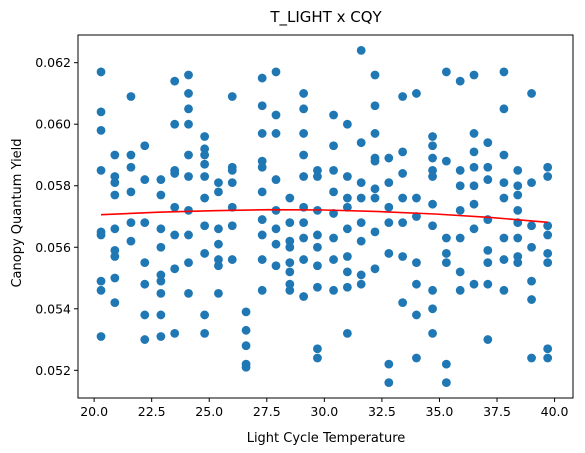 The height and width of the screenshot is (453, 585). What do you see at coordinates (555, 411) in the screenshot?
I see `x-tick-label: 40.0` at bounding box center [555, 411].